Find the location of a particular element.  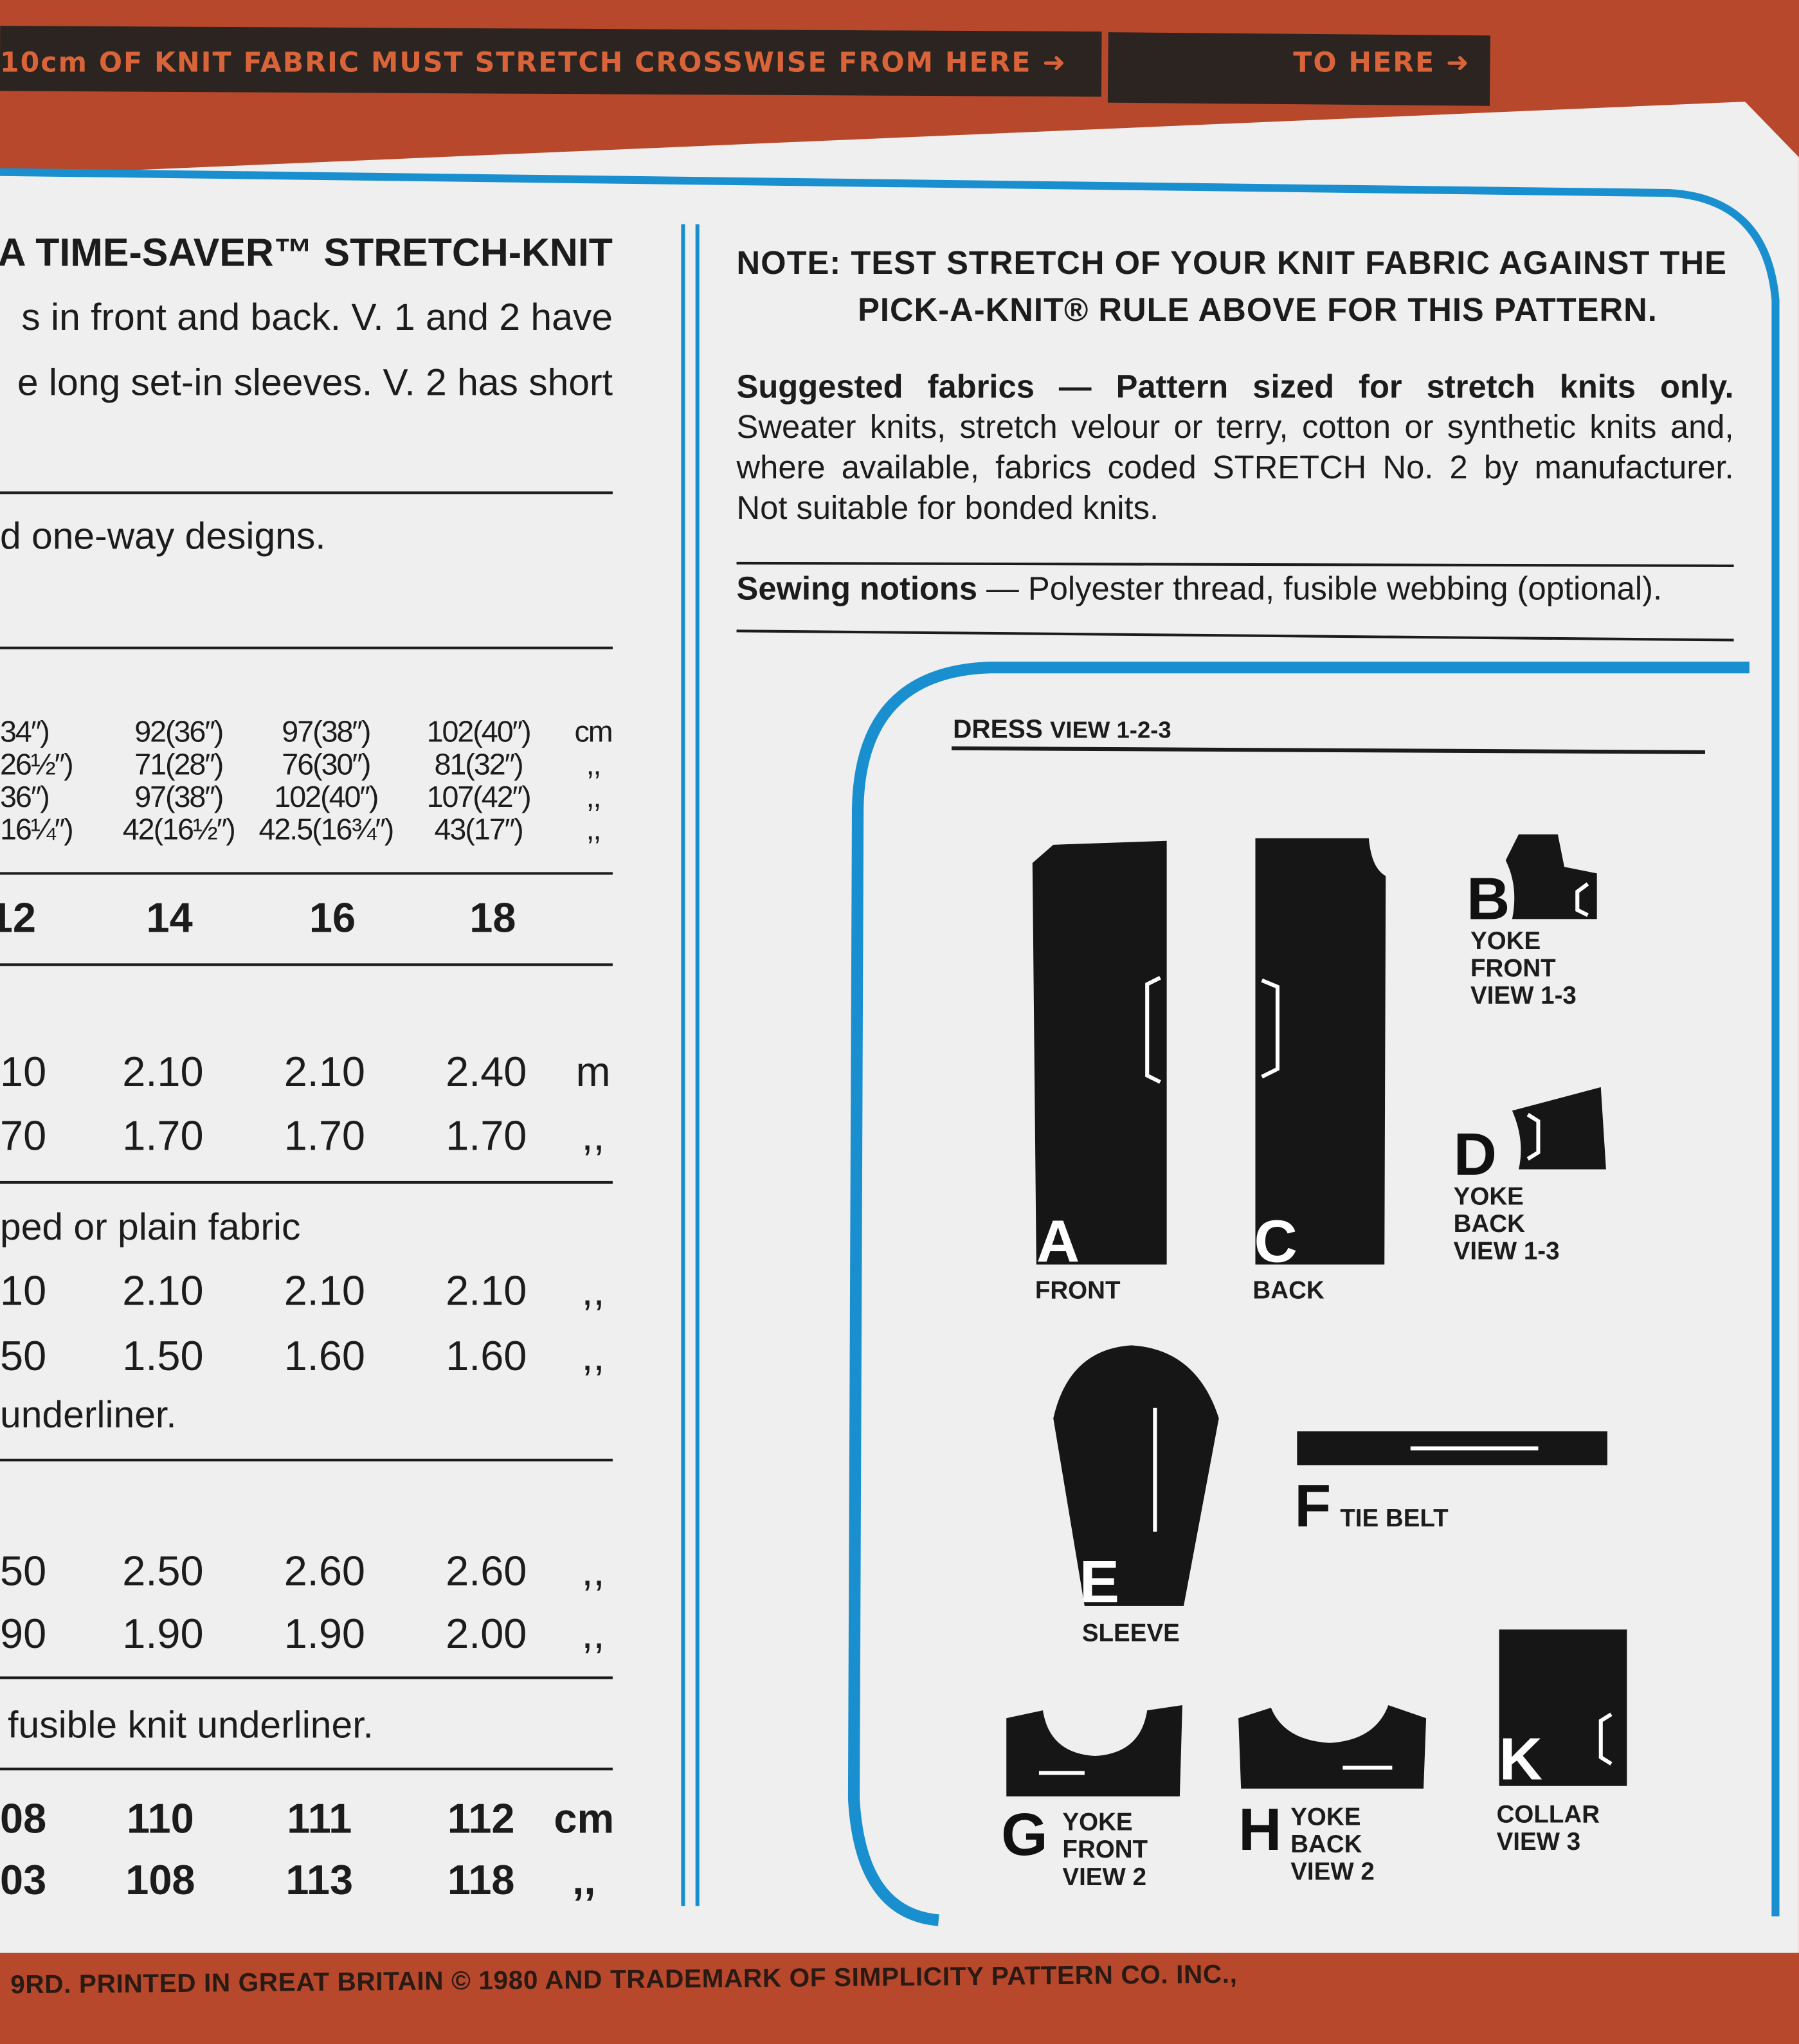

table-cell: 107(42″) is located at coordinates (479, 796).